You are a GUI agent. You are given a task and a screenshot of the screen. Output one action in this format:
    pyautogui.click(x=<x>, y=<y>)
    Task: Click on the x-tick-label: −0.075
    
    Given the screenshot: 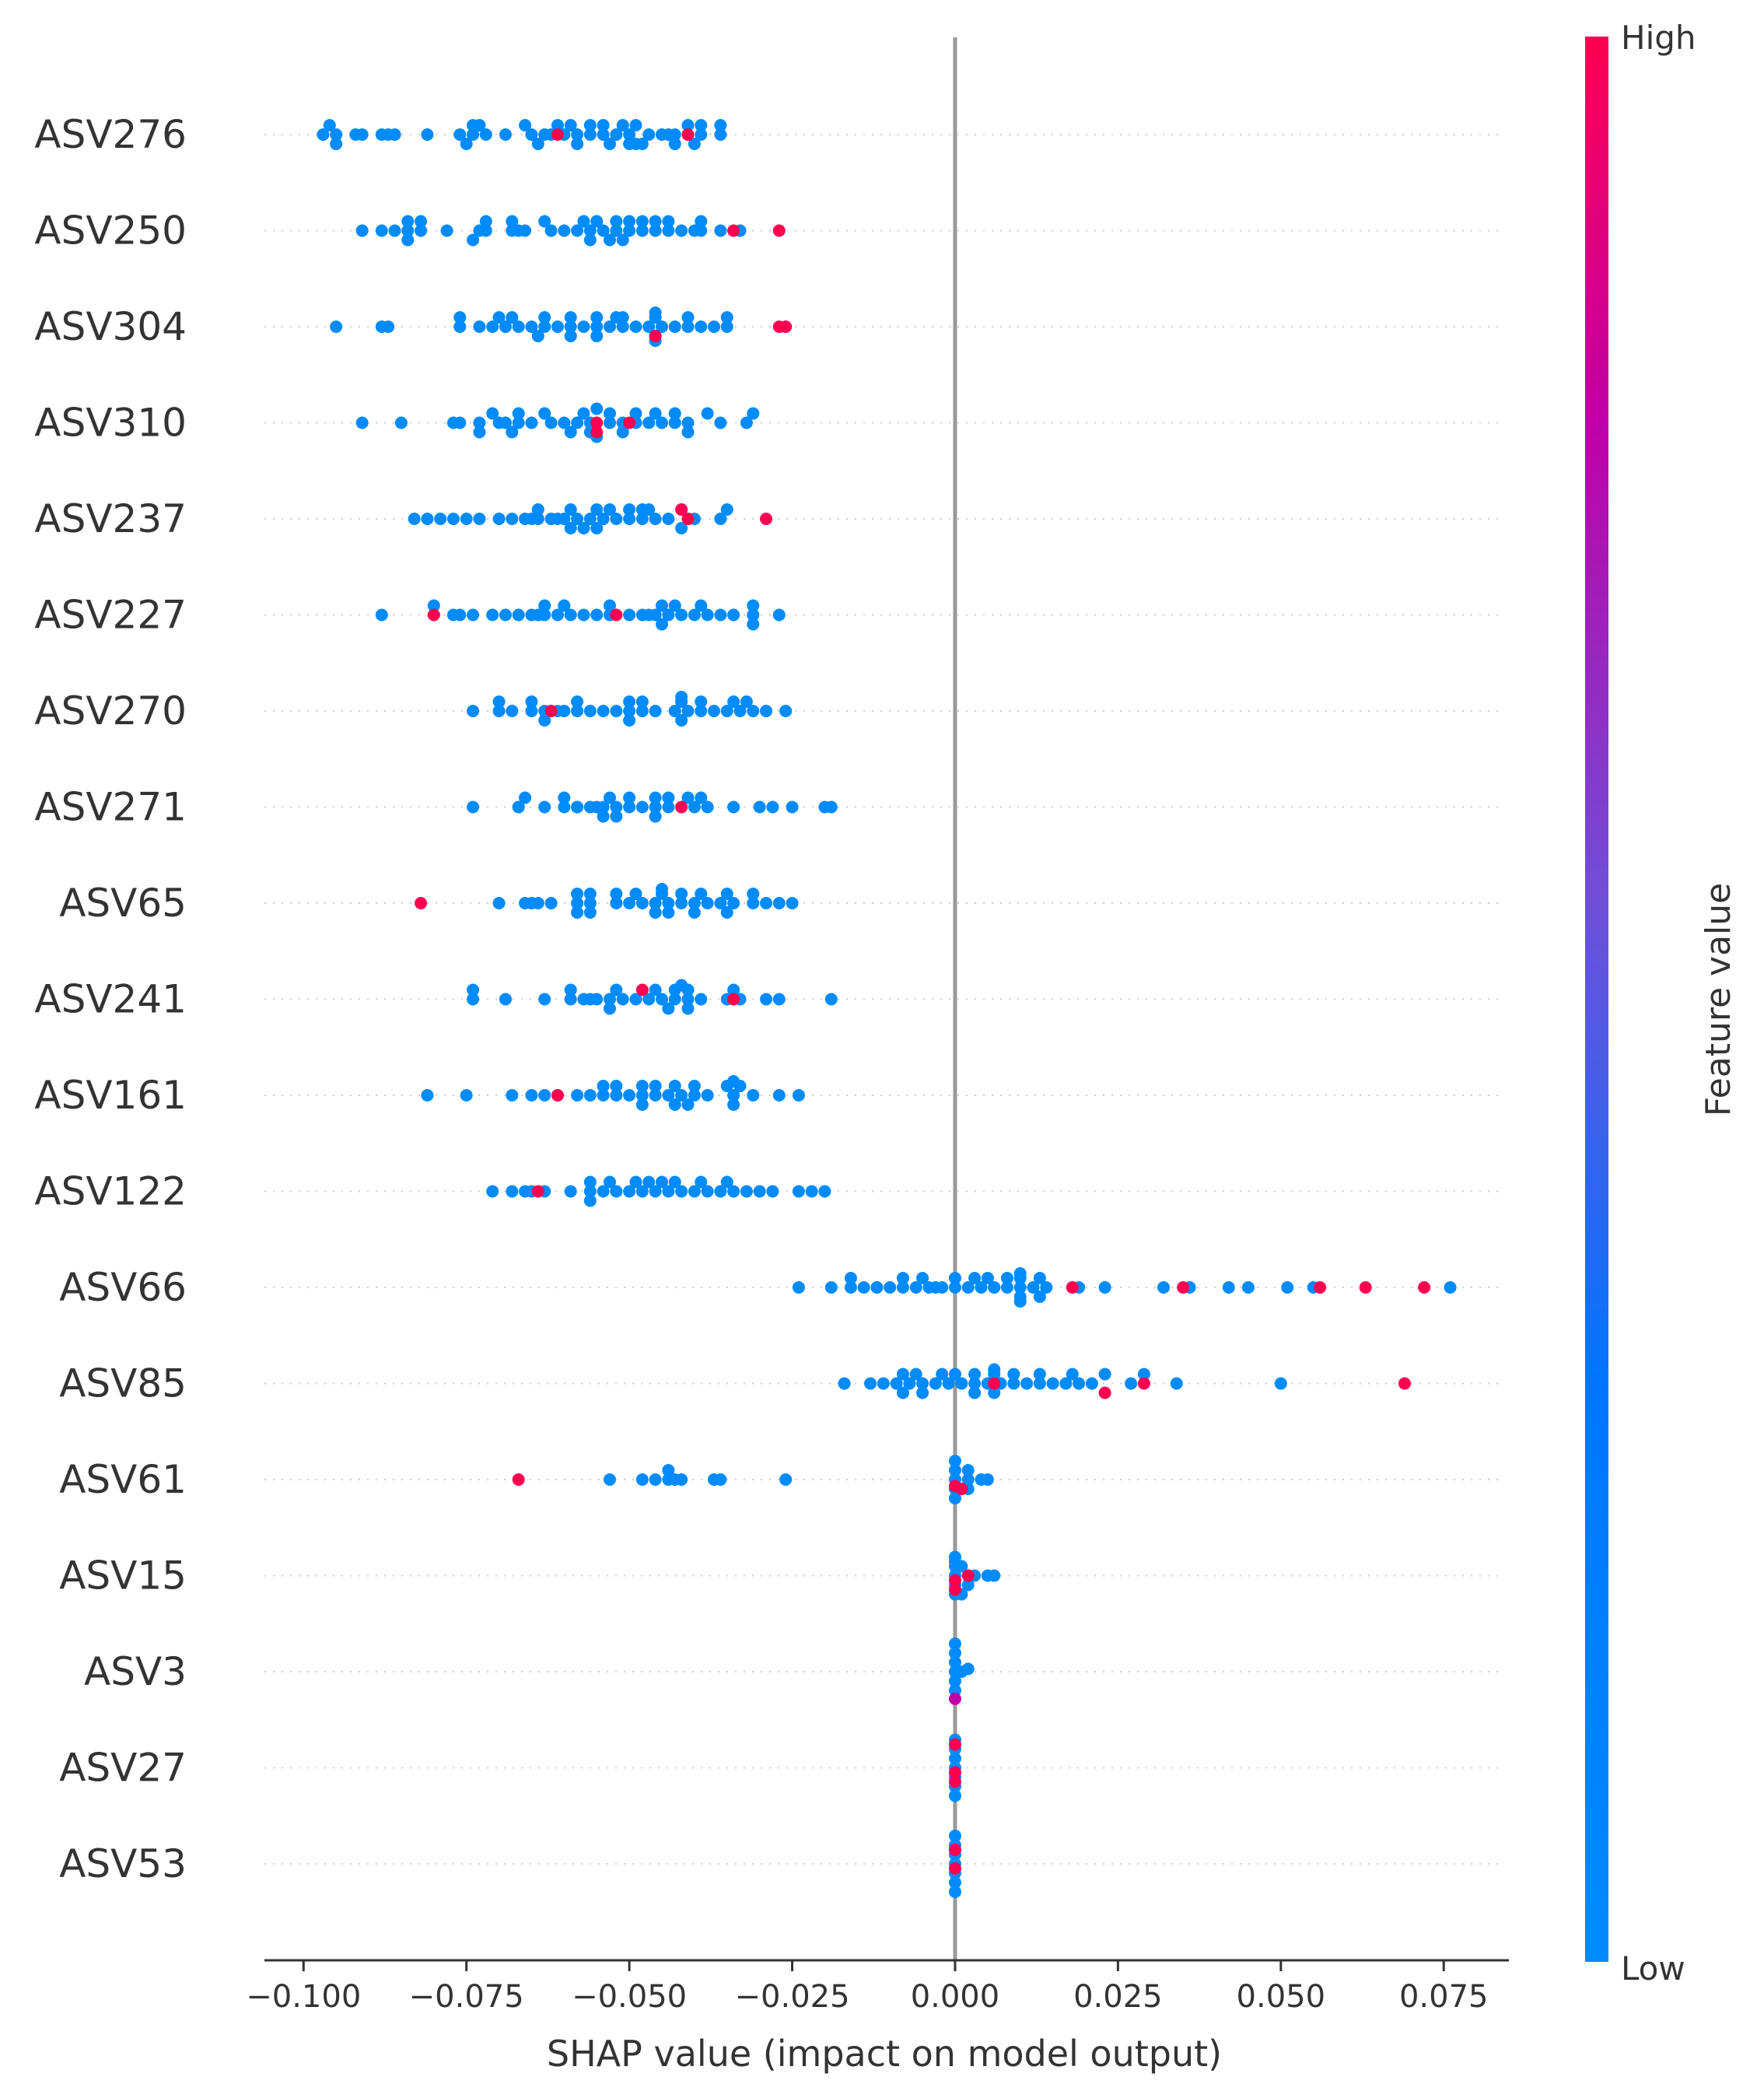 What is the action you would take?
    pyautogui.click(x=467, y=1997)
    